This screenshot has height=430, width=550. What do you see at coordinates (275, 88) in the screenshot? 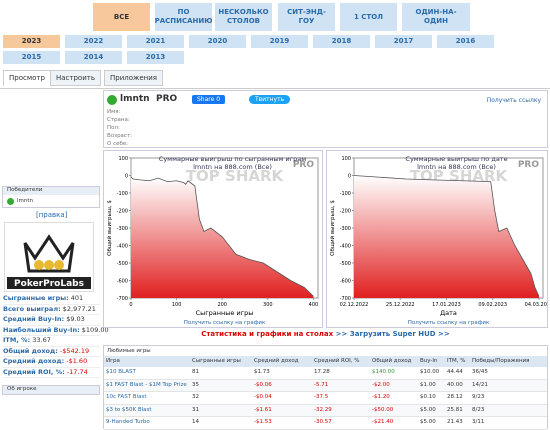
I see `divider` at bounding box center [275, 88].